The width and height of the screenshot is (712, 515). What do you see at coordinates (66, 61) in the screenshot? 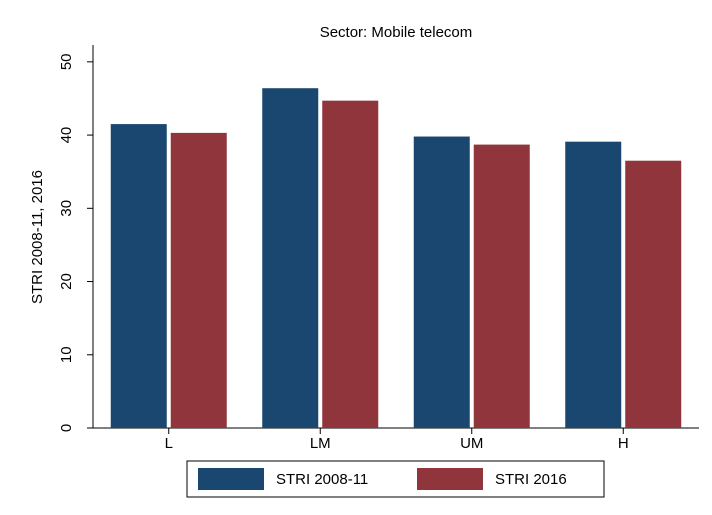
I see `y-tick-label: 50` at bounding box center [66, 61].